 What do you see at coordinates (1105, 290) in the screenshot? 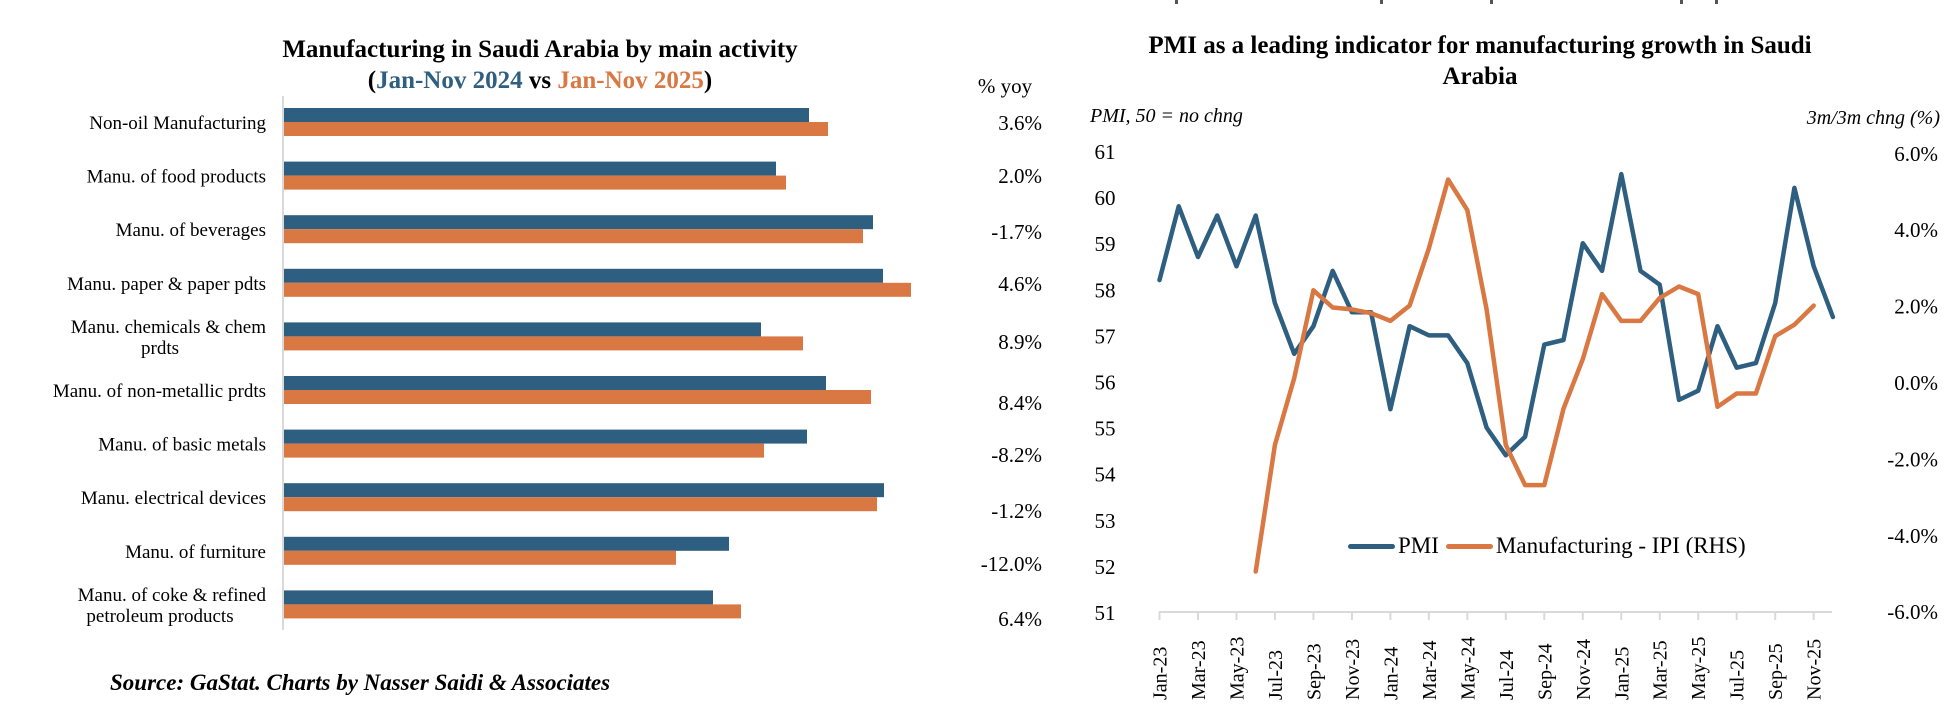
I see `left-axis-tick-label: 58` at bounding box center [1105, 290].